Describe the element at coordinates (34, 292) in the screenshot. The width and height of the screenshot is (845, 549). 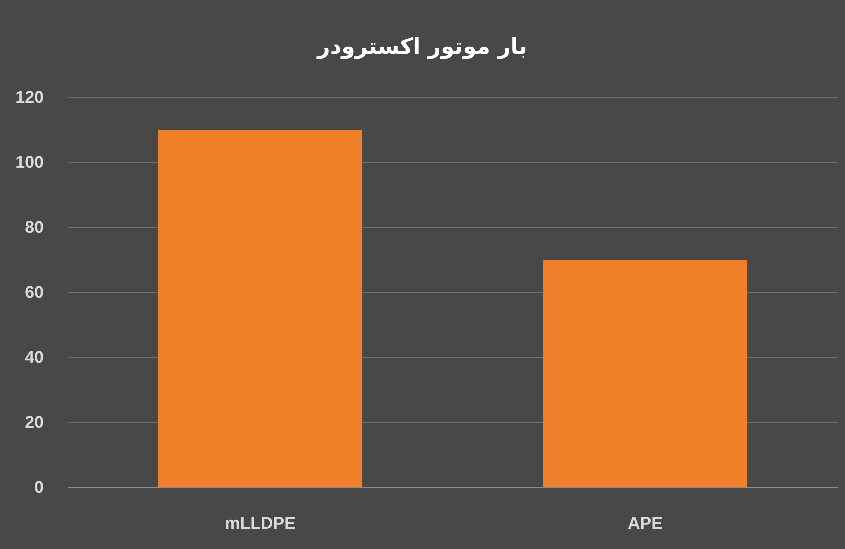
I see `y-tick-label: 60` at that location.